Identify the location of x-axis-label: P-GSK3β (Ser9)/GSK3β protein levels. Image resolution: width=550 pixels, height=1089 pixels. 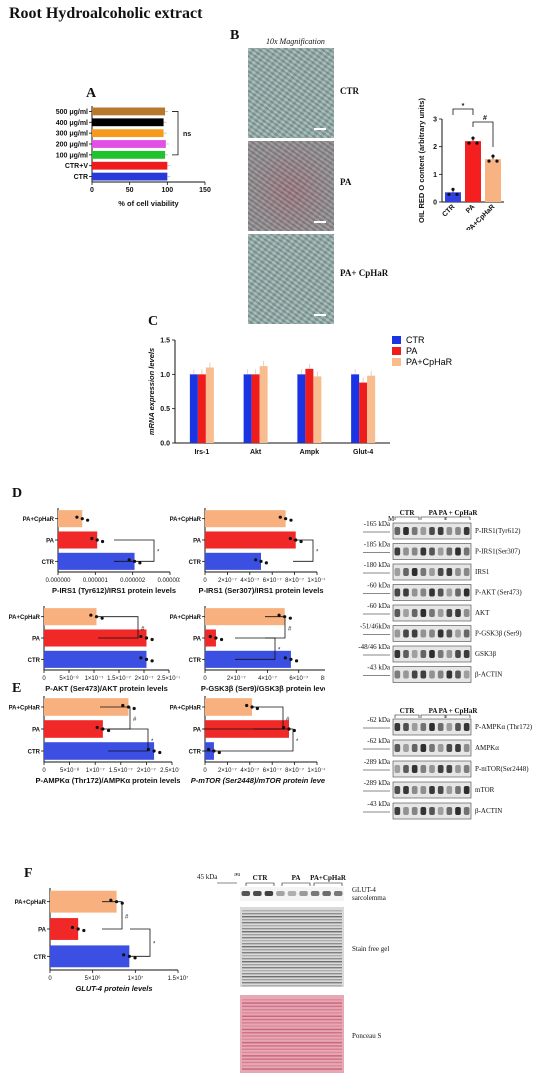
(263, 688).